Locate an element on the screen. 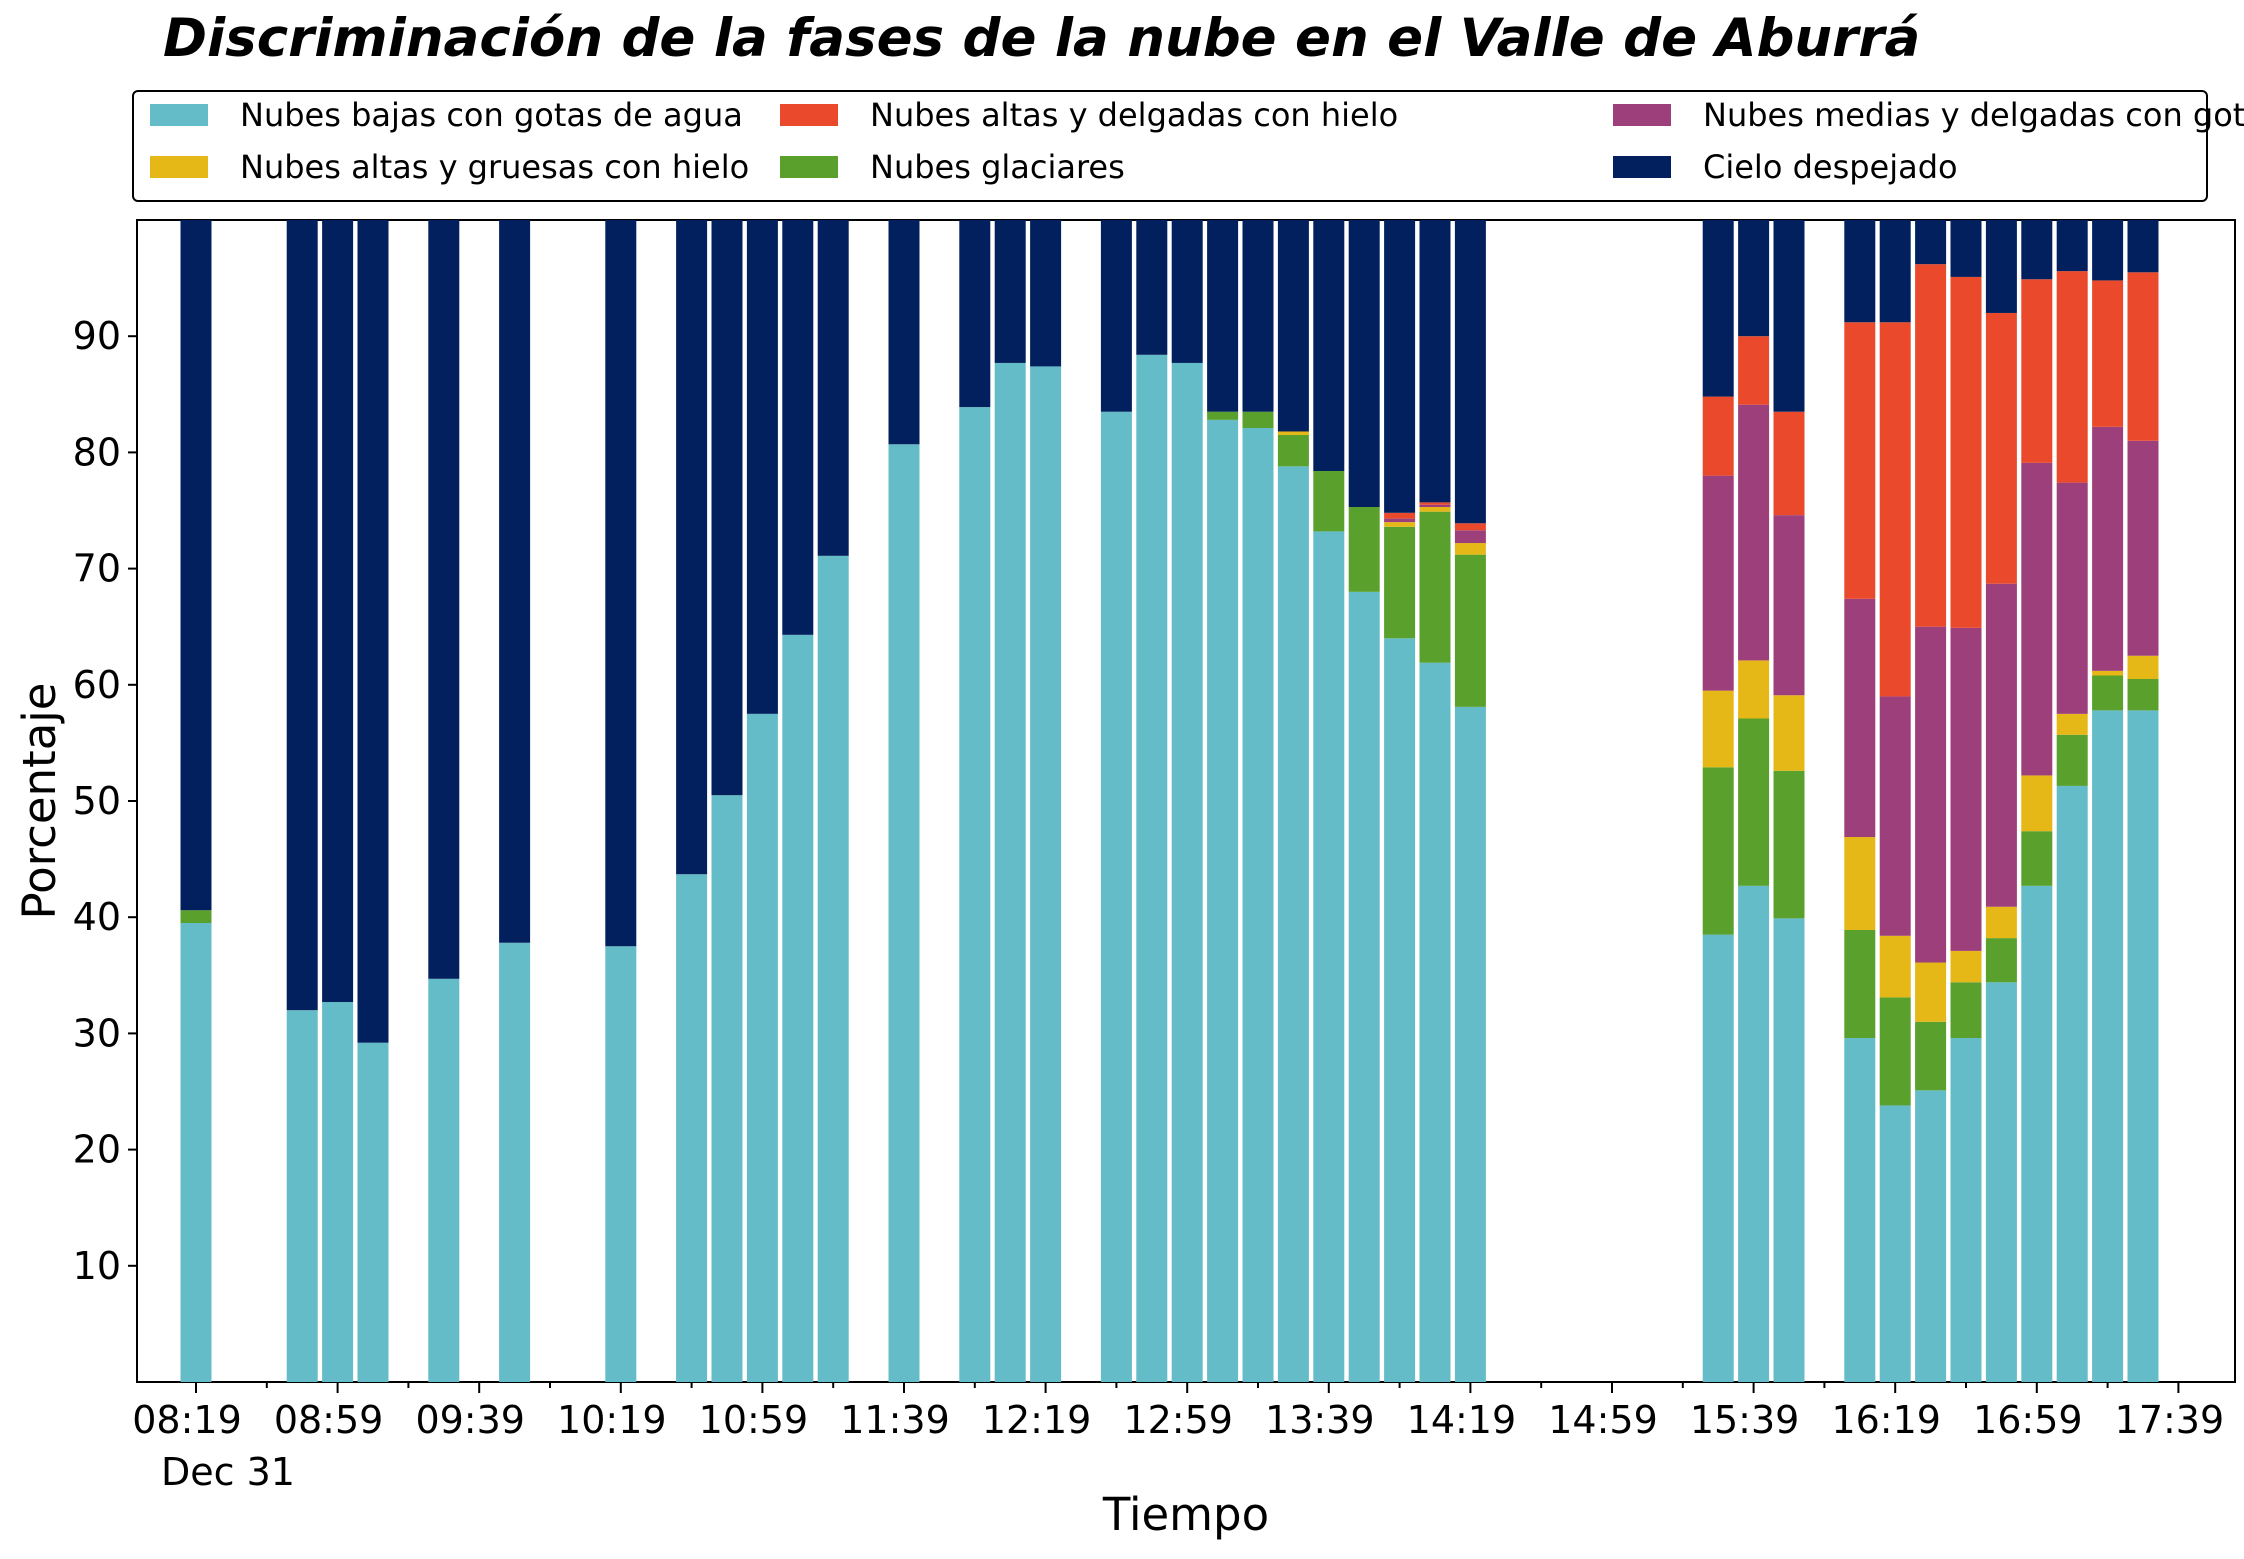  y-tick-label: 70 is located at coordinates (97, 569).